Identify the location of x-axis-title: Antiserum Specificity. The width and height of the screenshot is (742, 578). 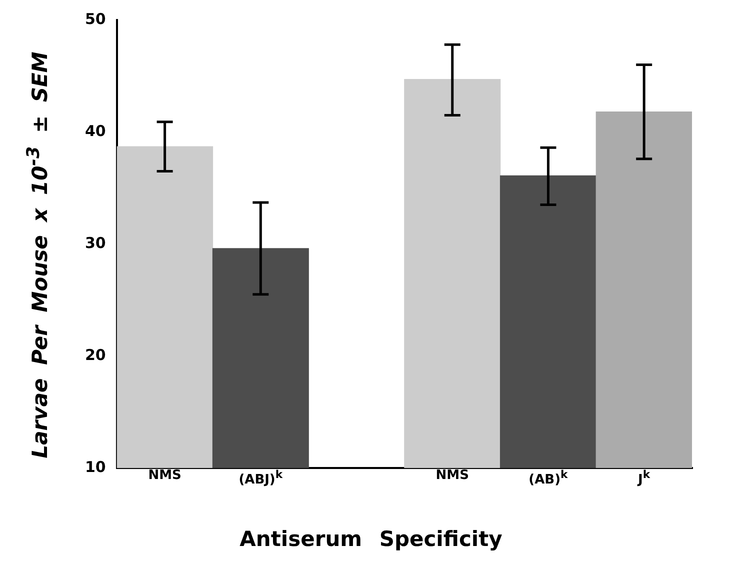
(371, 539).